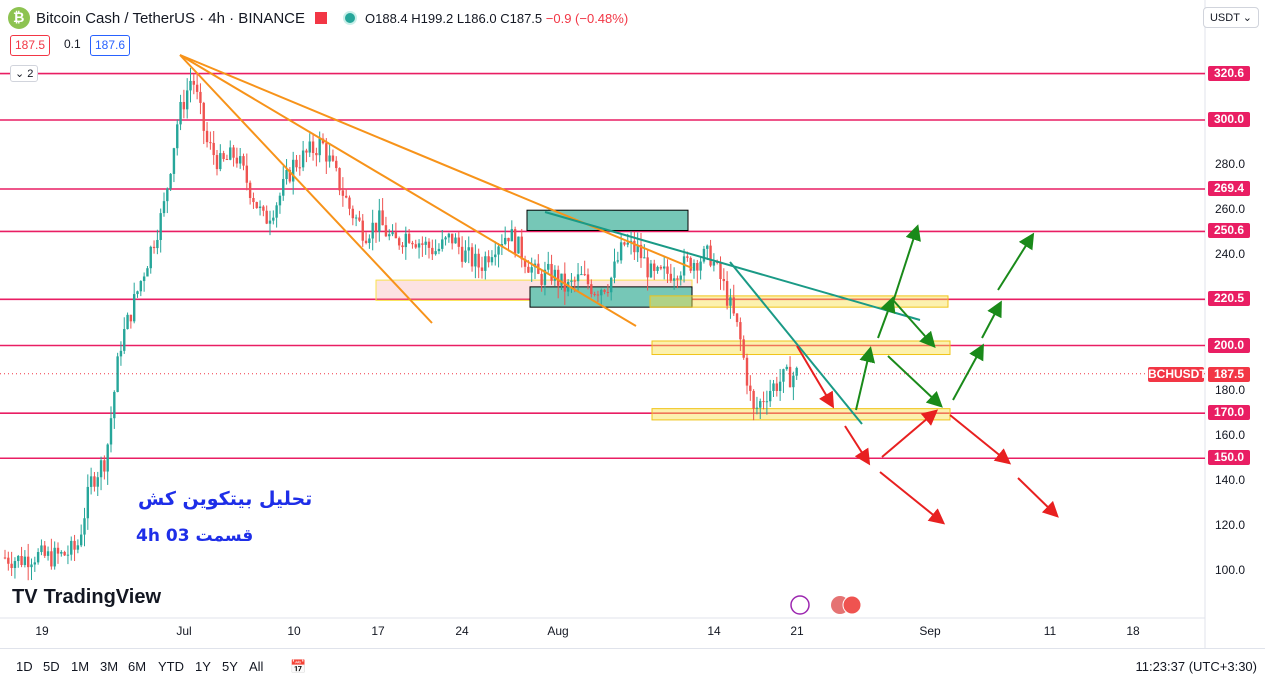 This screenshot has height=689, width=1265. I want to click on timeframe-1M: 1M, so click(80, 666).